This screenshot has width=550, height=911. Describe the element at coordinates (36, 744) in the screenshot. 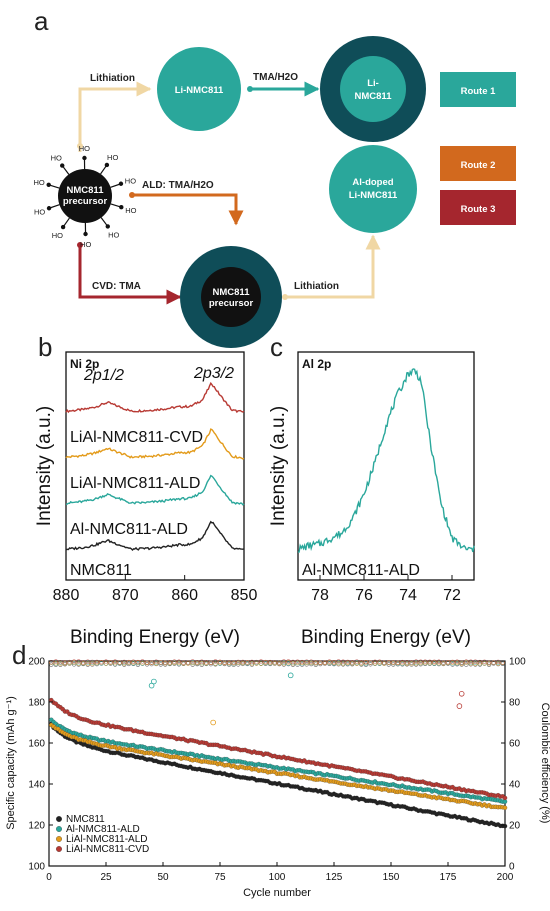

I see `y-tick-label: 160` at that location.